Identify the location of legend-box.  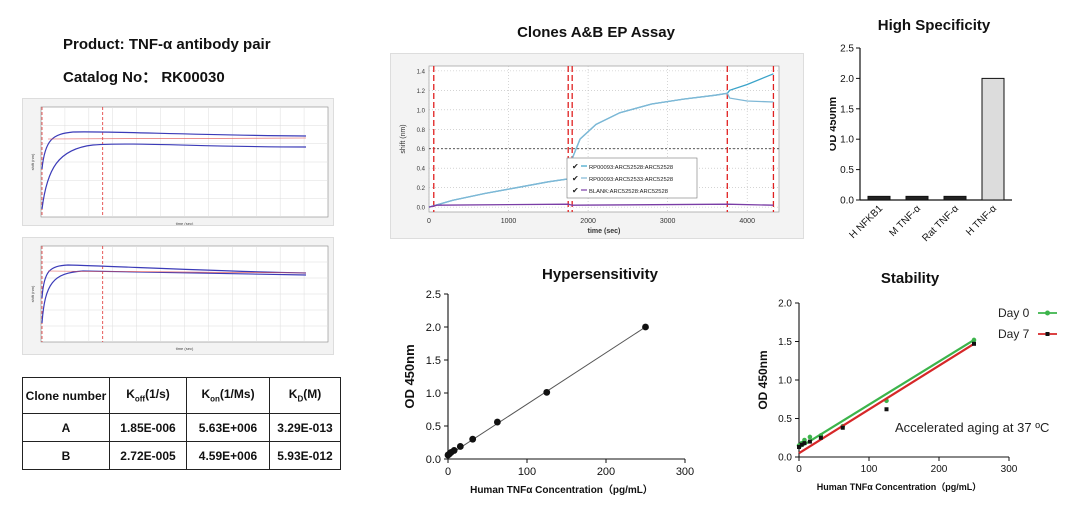
(632, 178).